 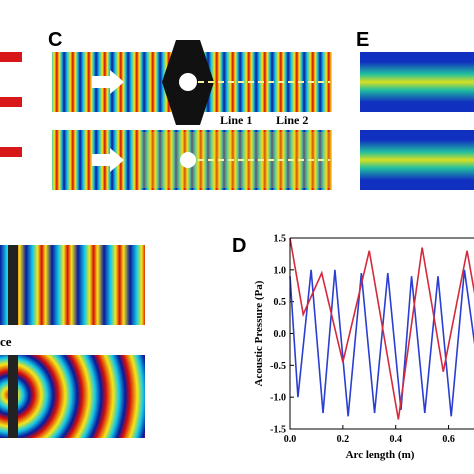 I want to click on y-tick-label: -1.0, so click(x=278, y=398).